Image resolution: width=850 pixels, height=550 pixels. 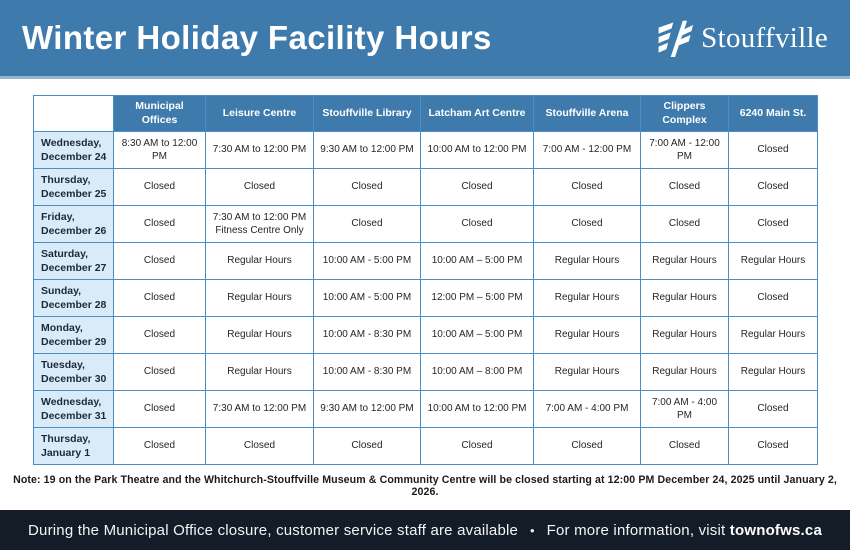 What do you see at coordinates (477, 113) in the screenshot?
I see `column-header: Latcham Art Centre` at bounding box center [477, 113].